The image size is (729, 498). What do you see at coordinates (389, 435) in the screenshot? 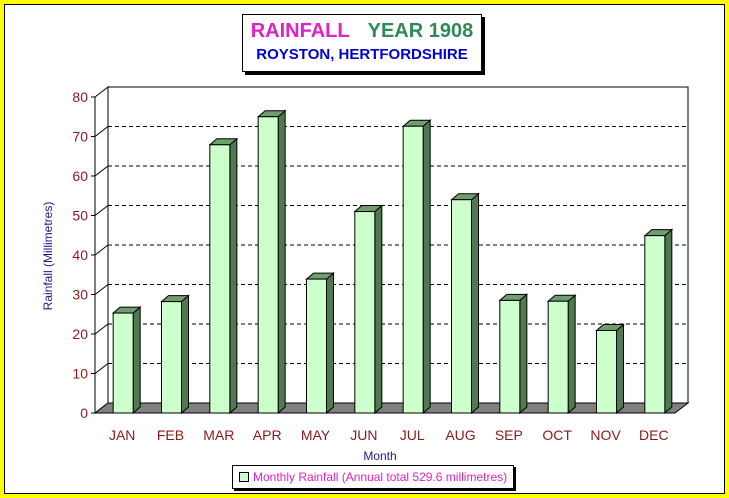
I see `x-axis-labels: JAN FEB MAR APR MAY JUN JUL AUG SEP OCT NOV DEC` at bounding box center [389, 435].